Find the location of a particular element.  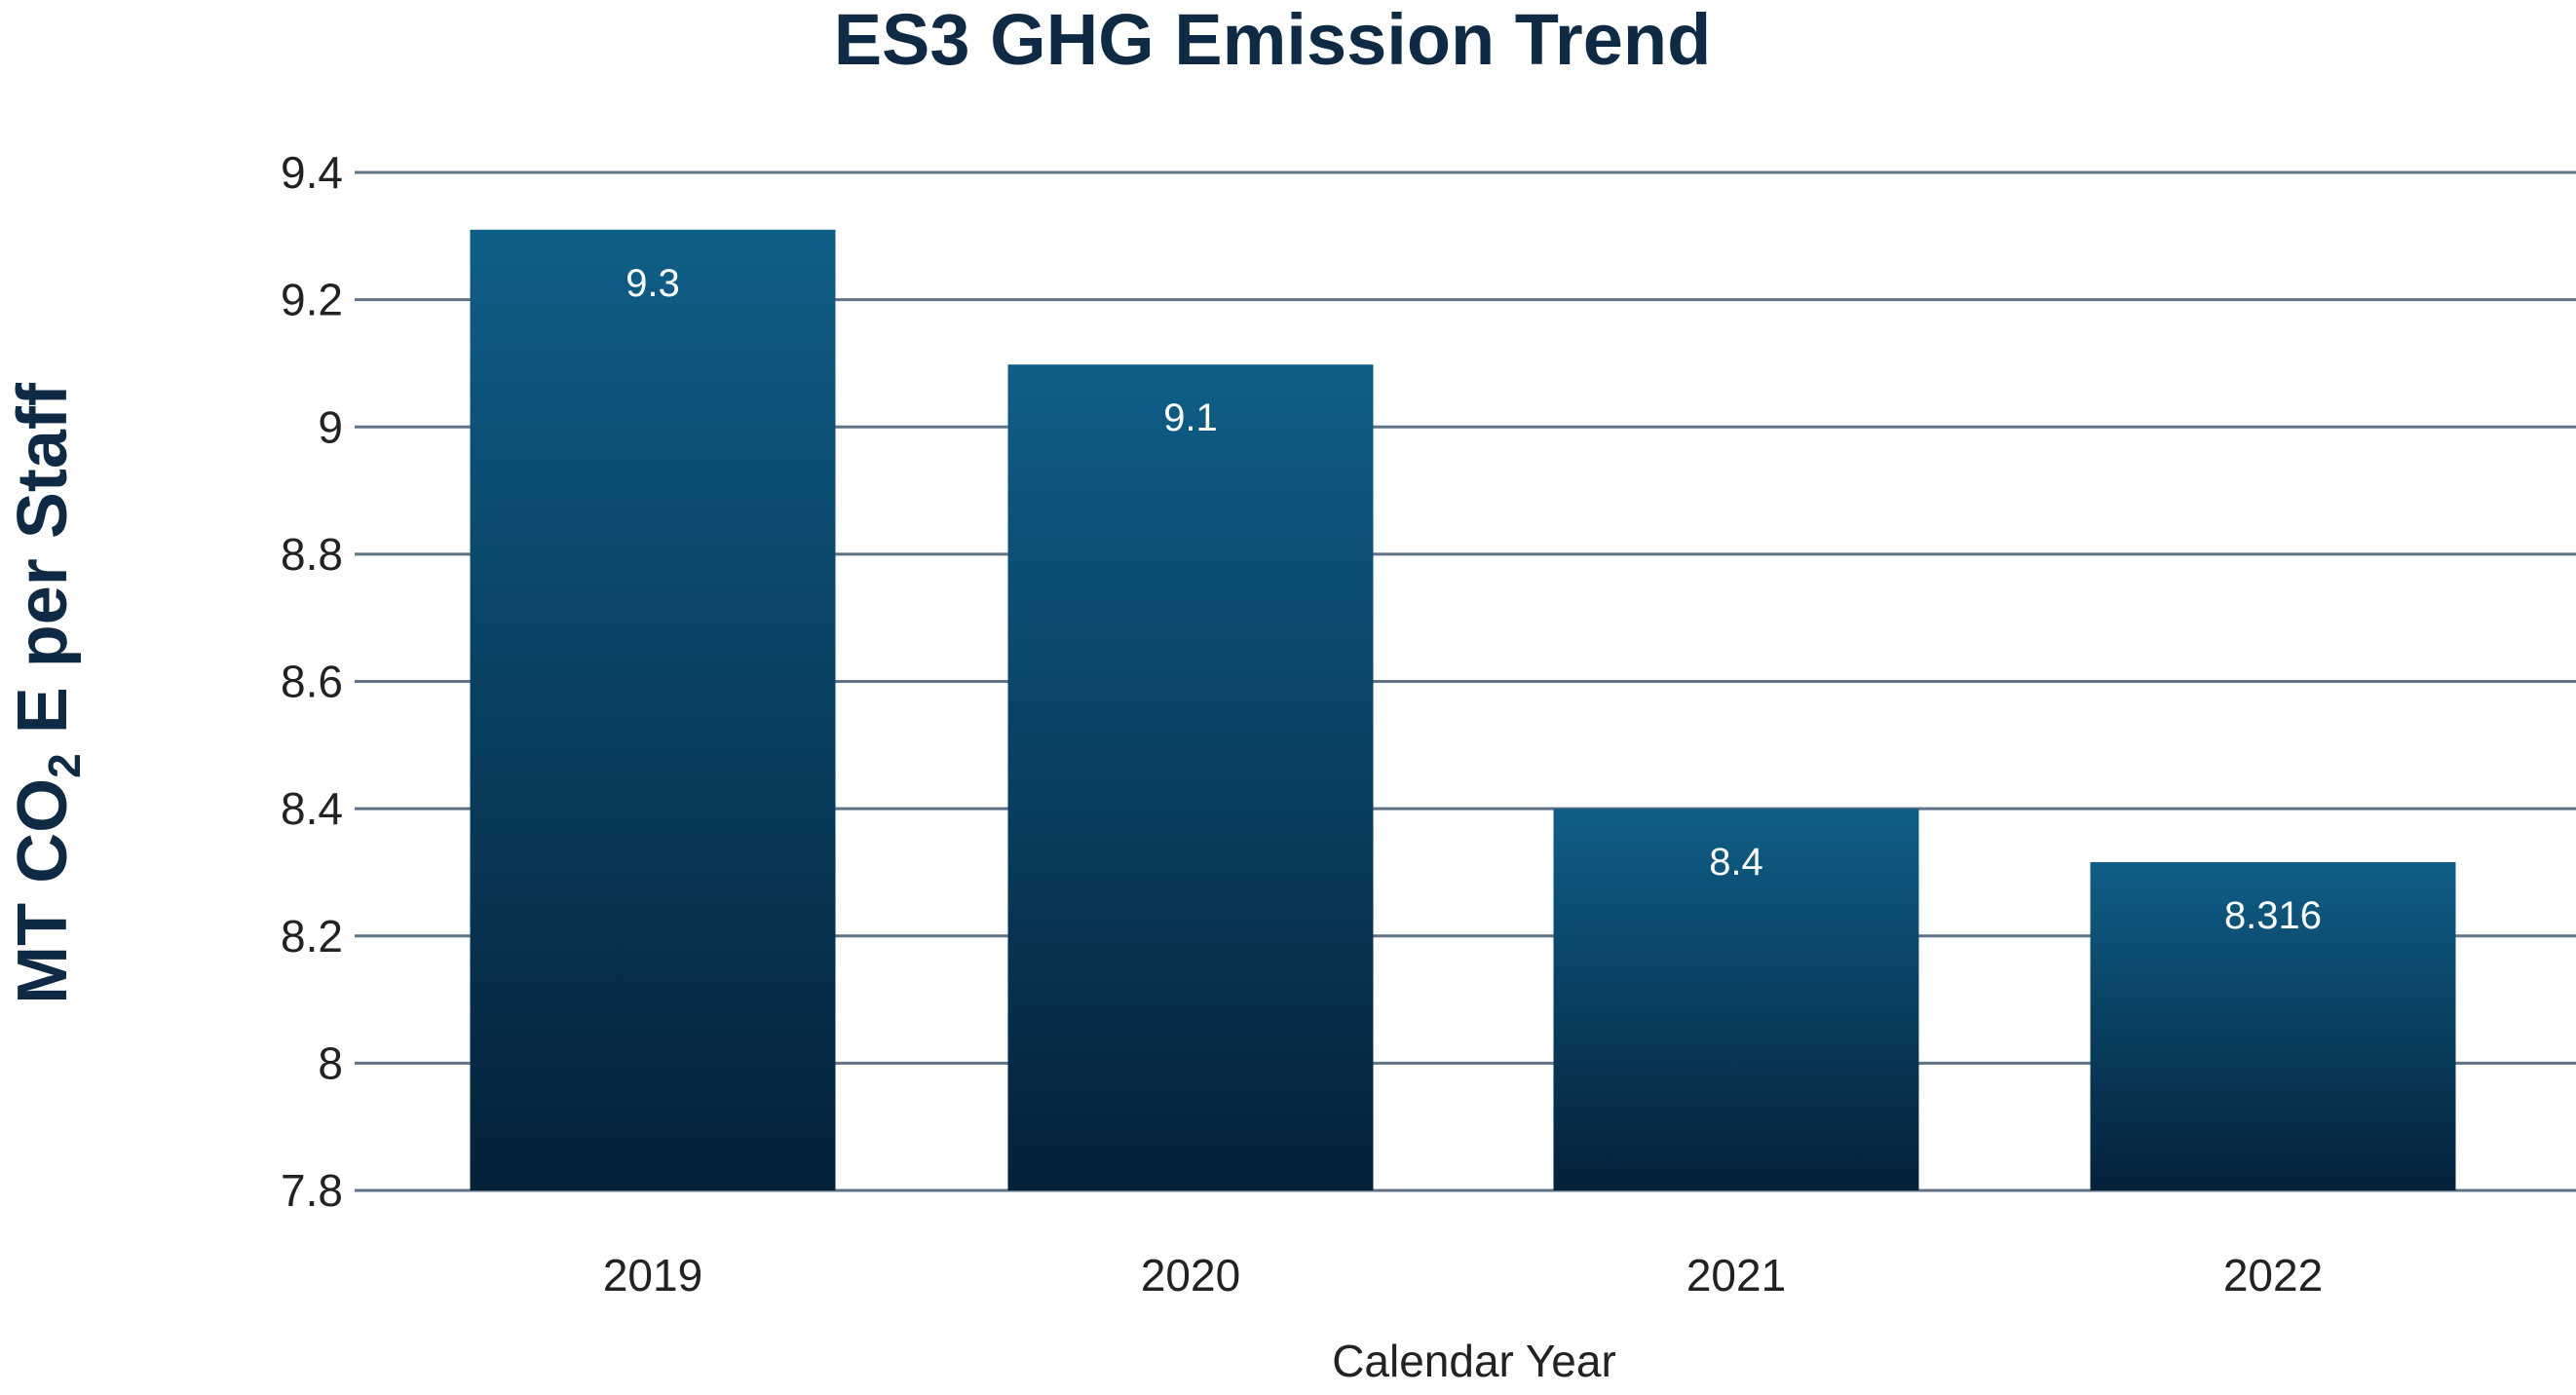

y-axis-label: MT CO2 E per Staff is located at coordinates (47, 693).